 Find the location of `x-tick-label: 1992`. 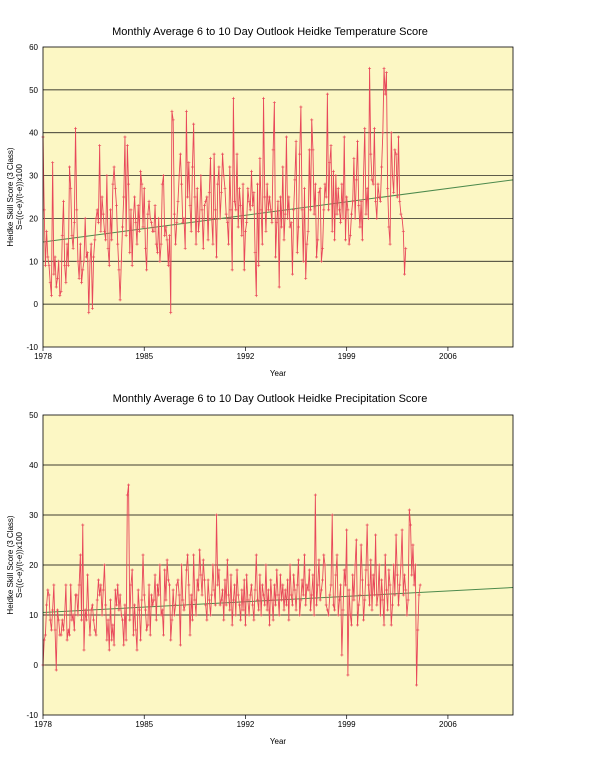

x-tick-label: 1992 is located at coordinates (246, 724).